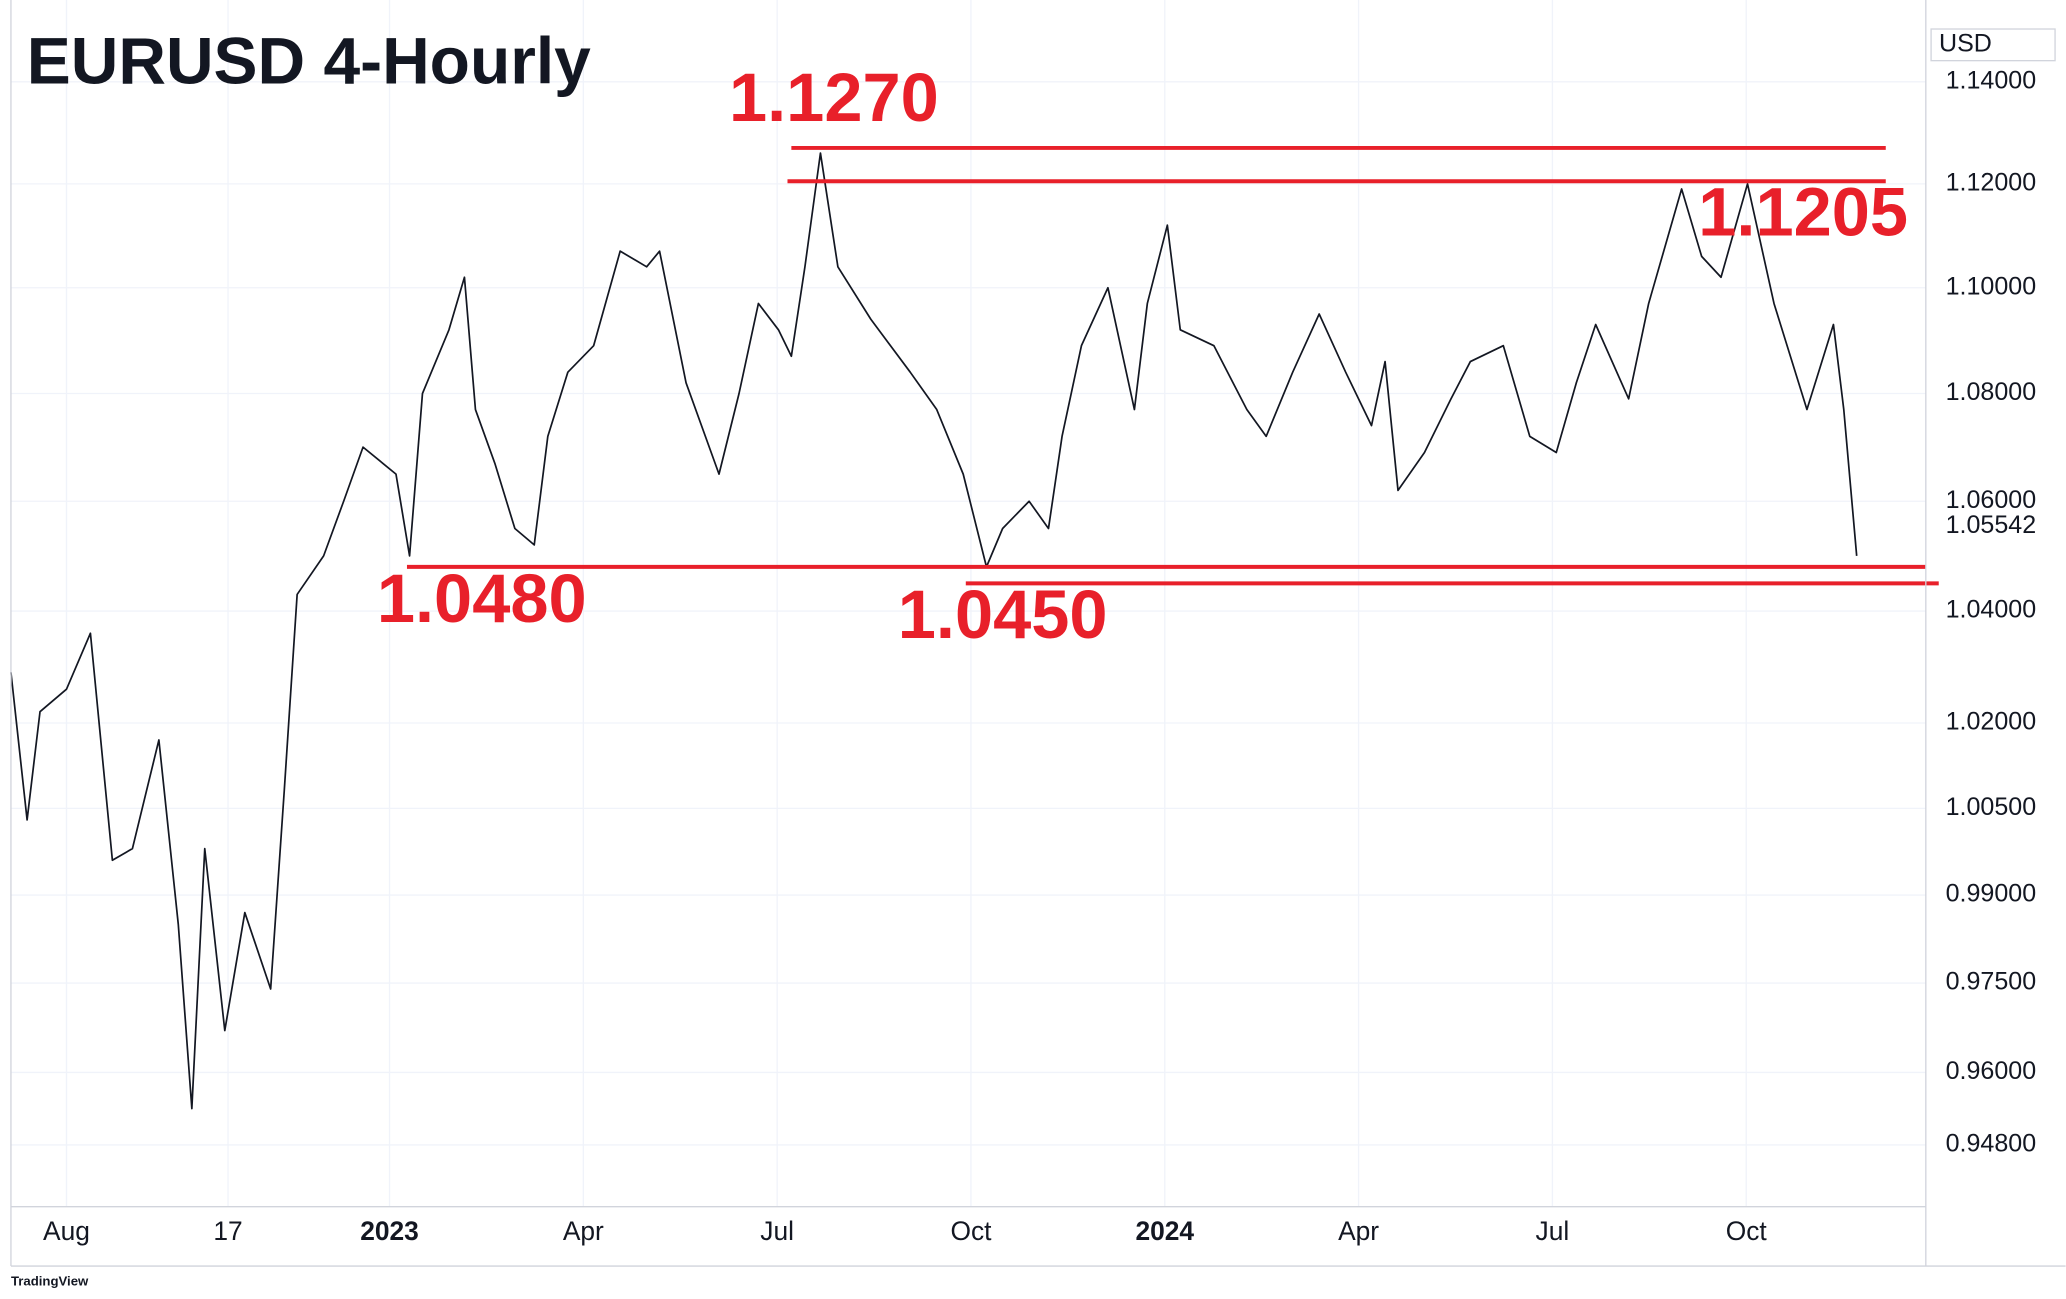 This screenshot has height=1299, width=2066. Describe the element at coordinates (1991, 182) in the screenshot. I see `y-tick-label: 1.12000` at that location.